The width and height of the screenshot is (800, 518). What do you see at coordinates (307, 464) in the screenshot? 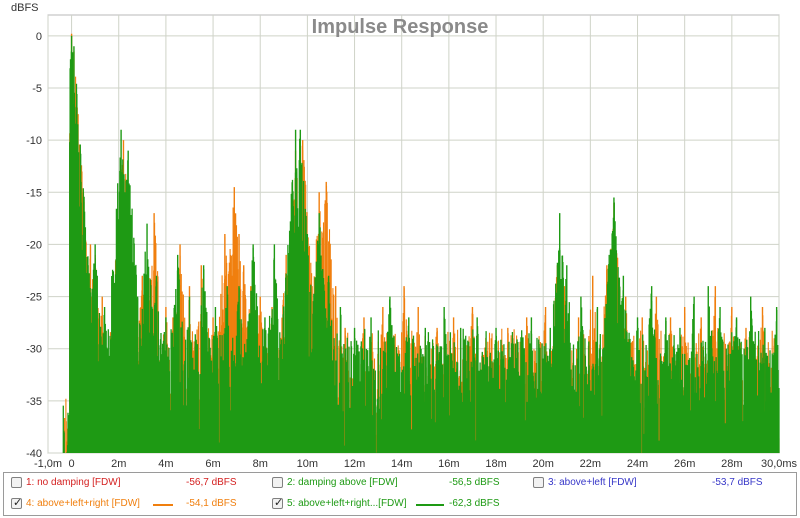
I see `x-tick-label: 10m` at bounding box center [307, 464].